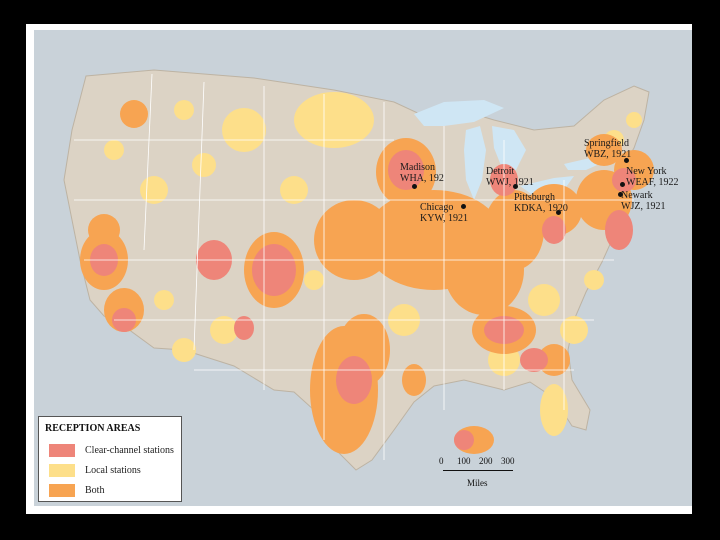 The width and height of the screenshot is (720, 540). What do you see at coordinates (509, 148) in the screenshot?
I see `lake-huron` at bounding box center [509, 148].